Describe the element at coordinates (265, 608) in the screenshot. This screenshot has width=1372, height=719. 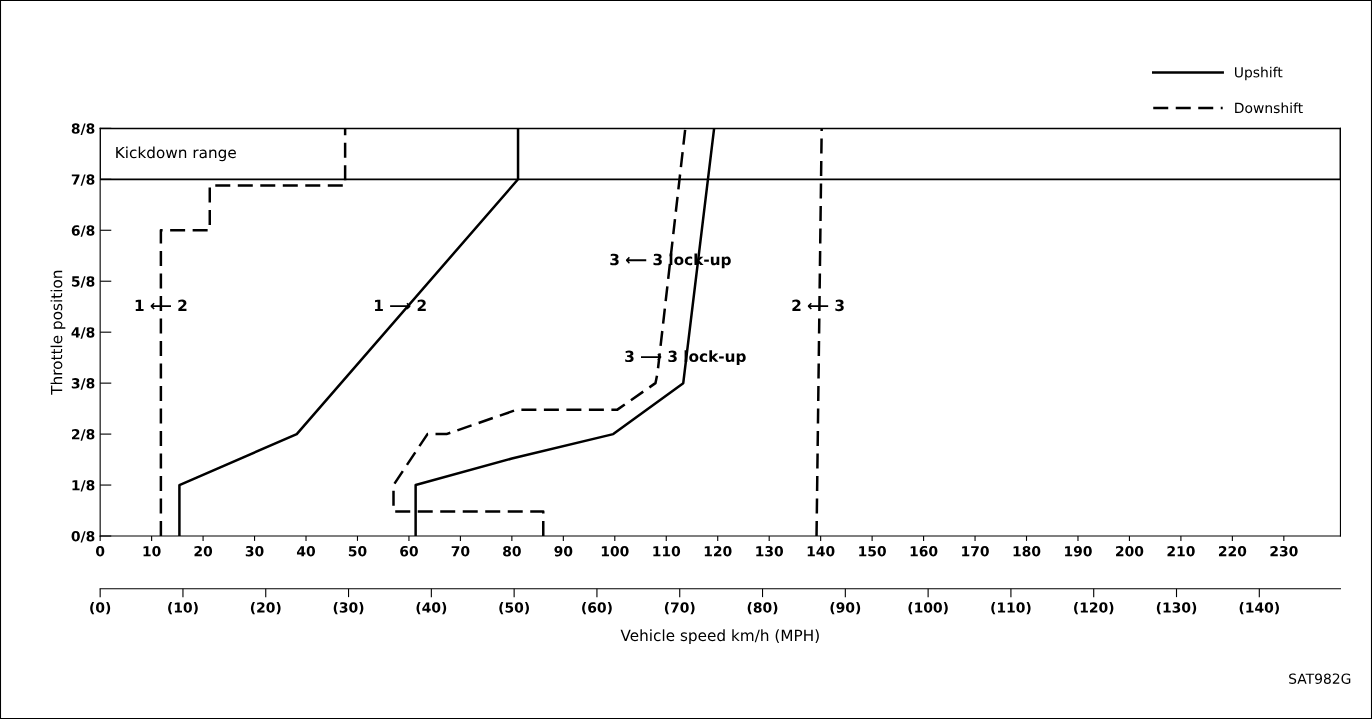
I see `x2-tick-label: (20)` at that location.